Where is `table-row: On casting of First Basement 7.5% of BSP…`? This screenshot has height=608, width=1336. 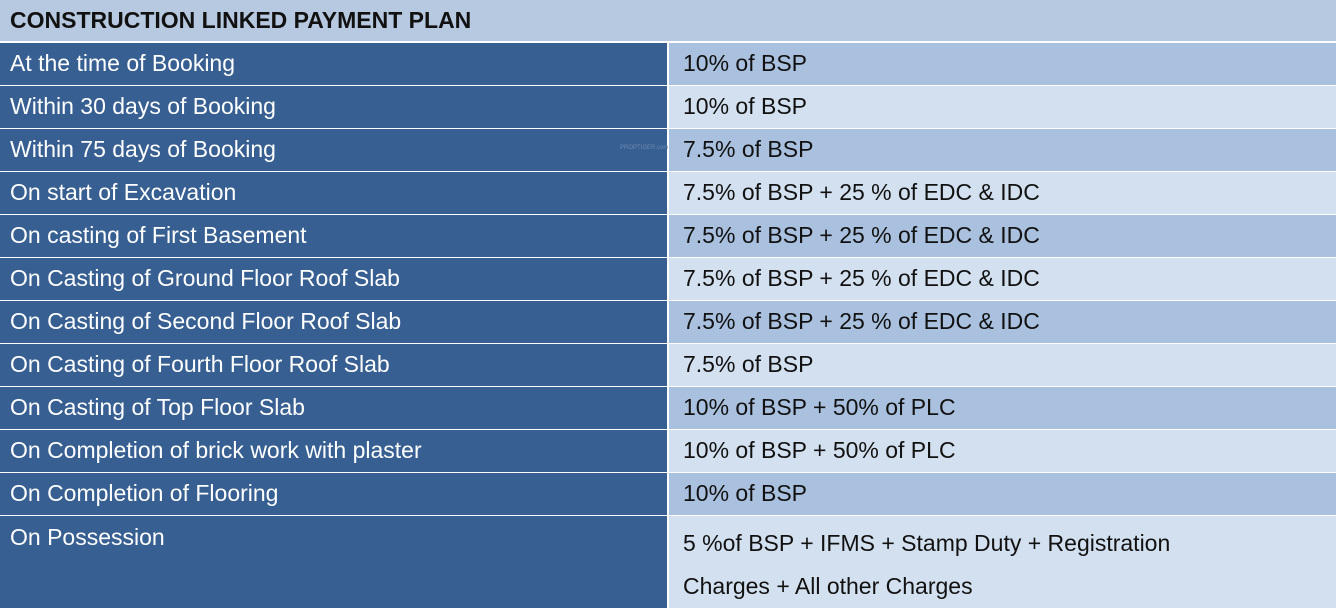 table-row: On casting of First Basement 7.5% of BSP… is located at coordinates (668, 236).